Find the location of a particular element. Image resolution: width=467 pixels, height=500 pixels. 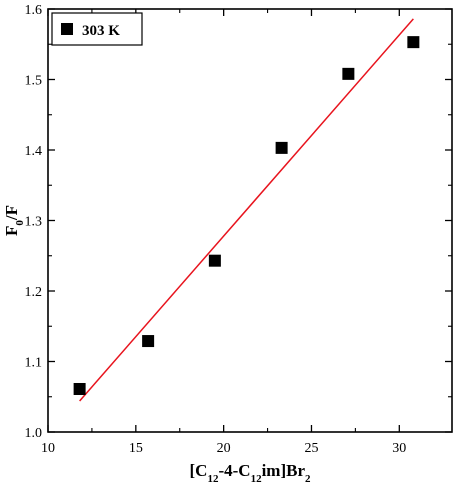

x-tick-label: 10 is located at coordinates (48, 448).